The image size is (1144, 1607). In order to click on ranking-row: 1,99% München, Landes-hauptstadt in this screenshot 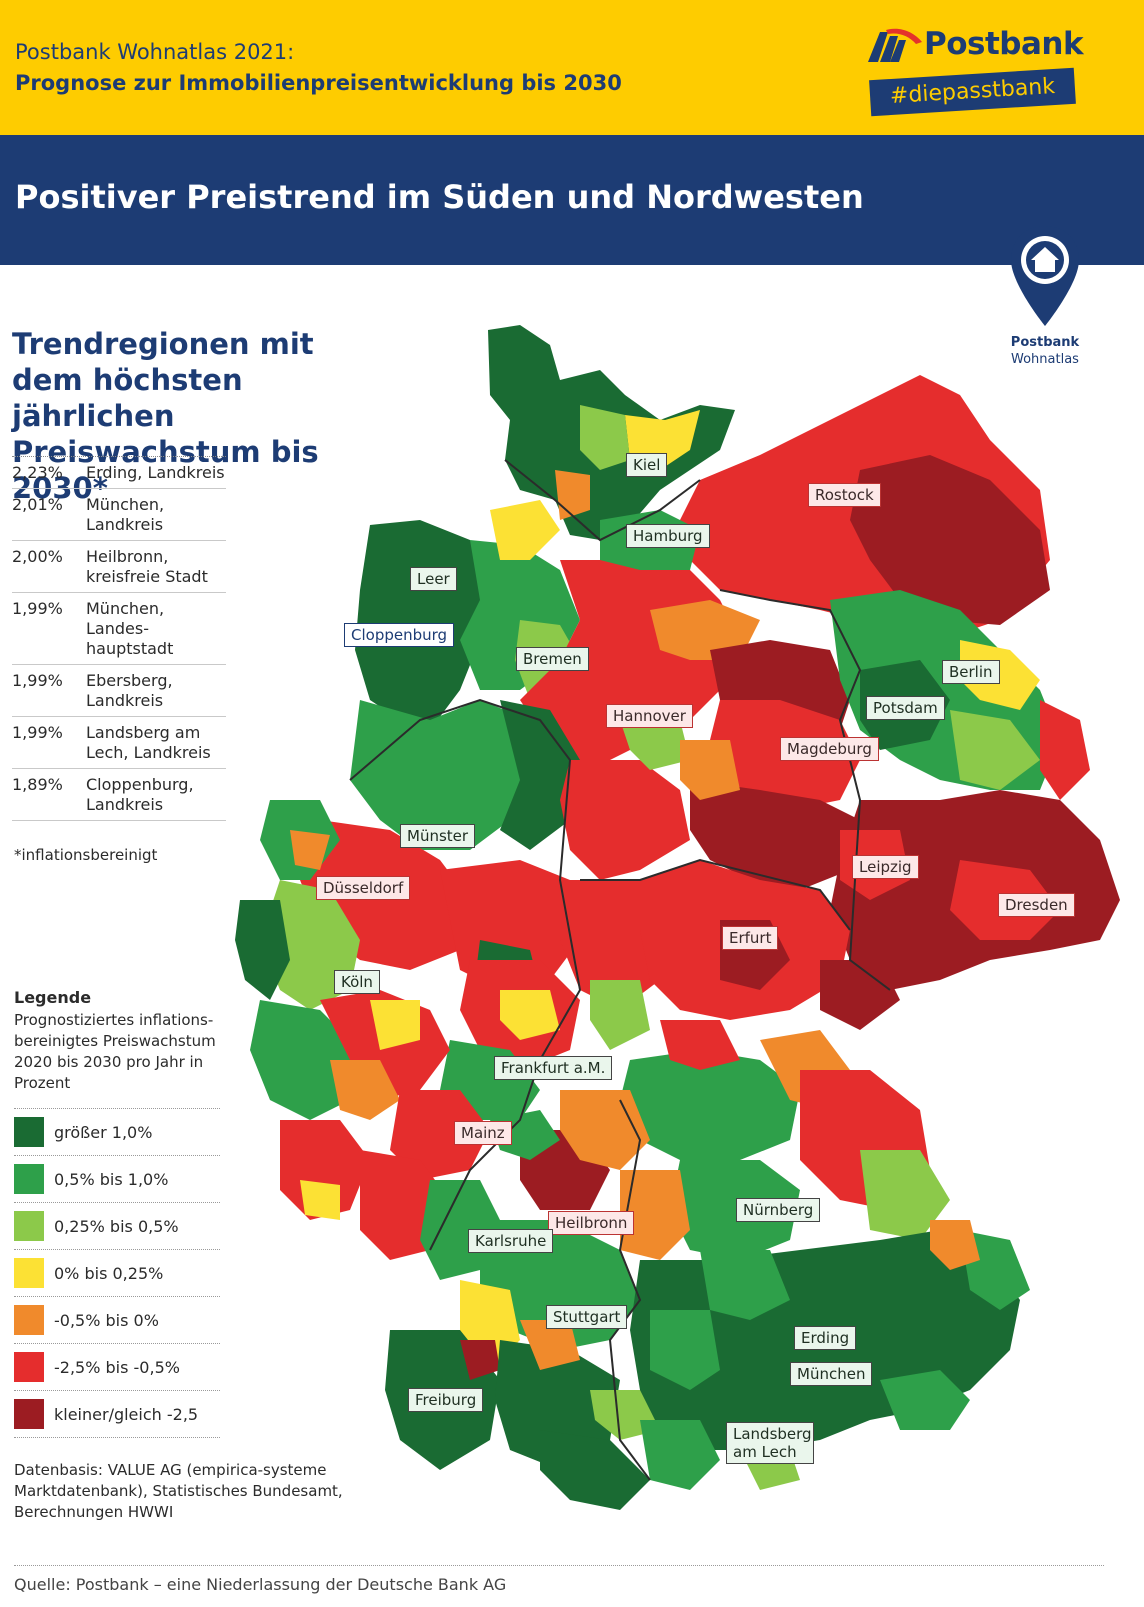, I will do `click(119, 628)`.